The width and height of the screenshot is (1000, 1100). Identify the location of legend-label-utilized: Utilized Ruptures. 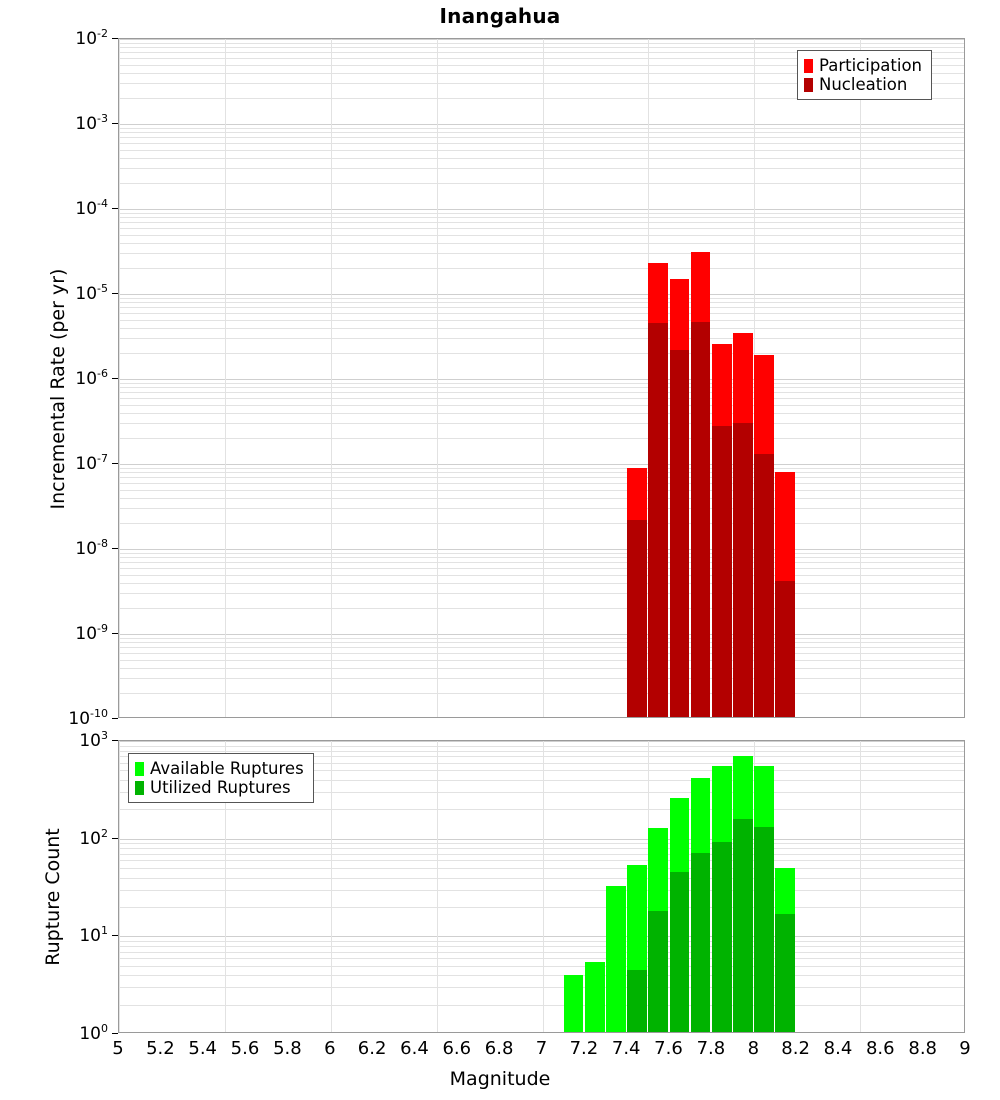
(220, 788).